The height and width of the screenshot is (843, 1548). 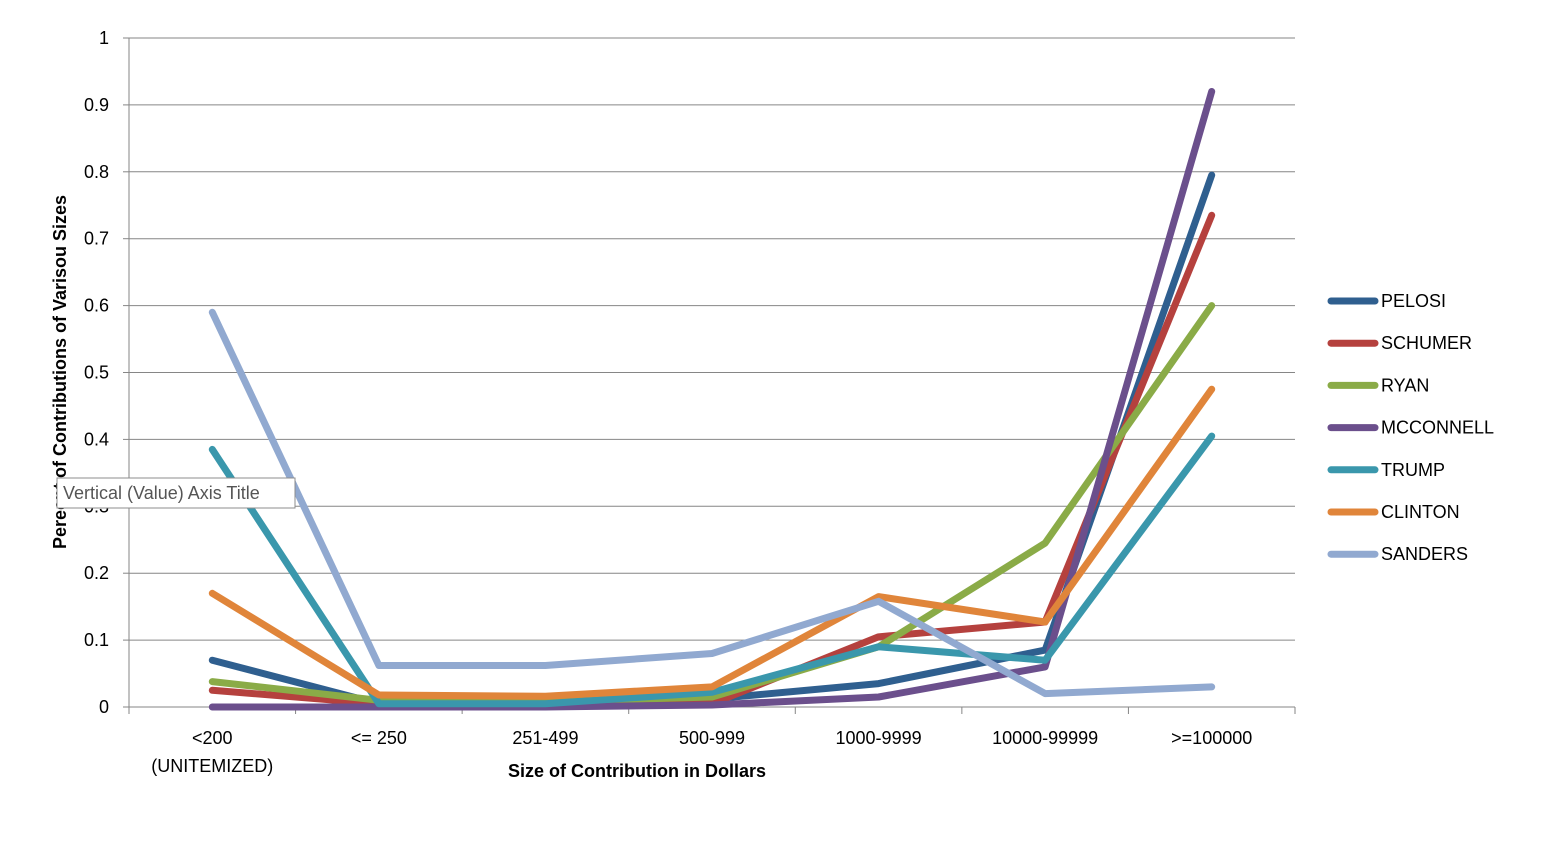 What do you see at coordinates (96, 105) in the screenshot?
I see `y-tick-label: 0.9` at bounding box center [96, 105].